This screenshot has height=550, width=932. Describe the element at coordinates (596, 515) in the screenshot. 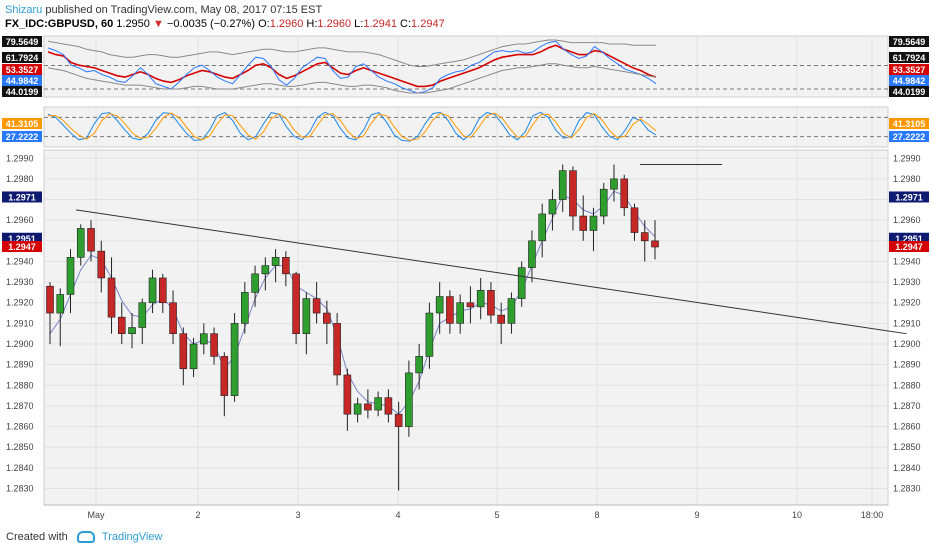

I see `x-tick-label: 8` at that location.